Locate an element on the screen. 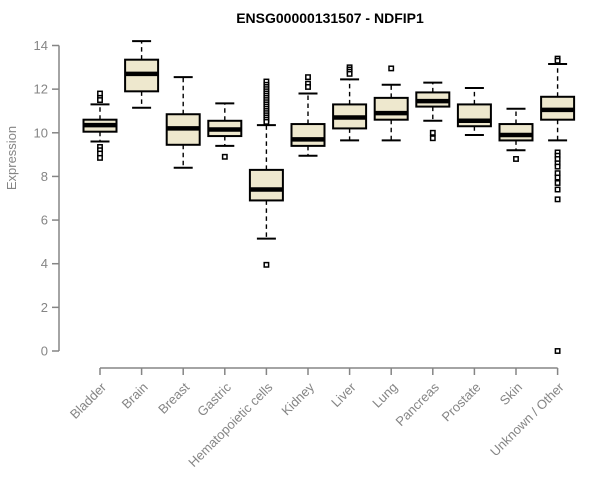 This screenshot has width=600, height=500. y-axis-label: Expression is located at coordinates (11, 158).